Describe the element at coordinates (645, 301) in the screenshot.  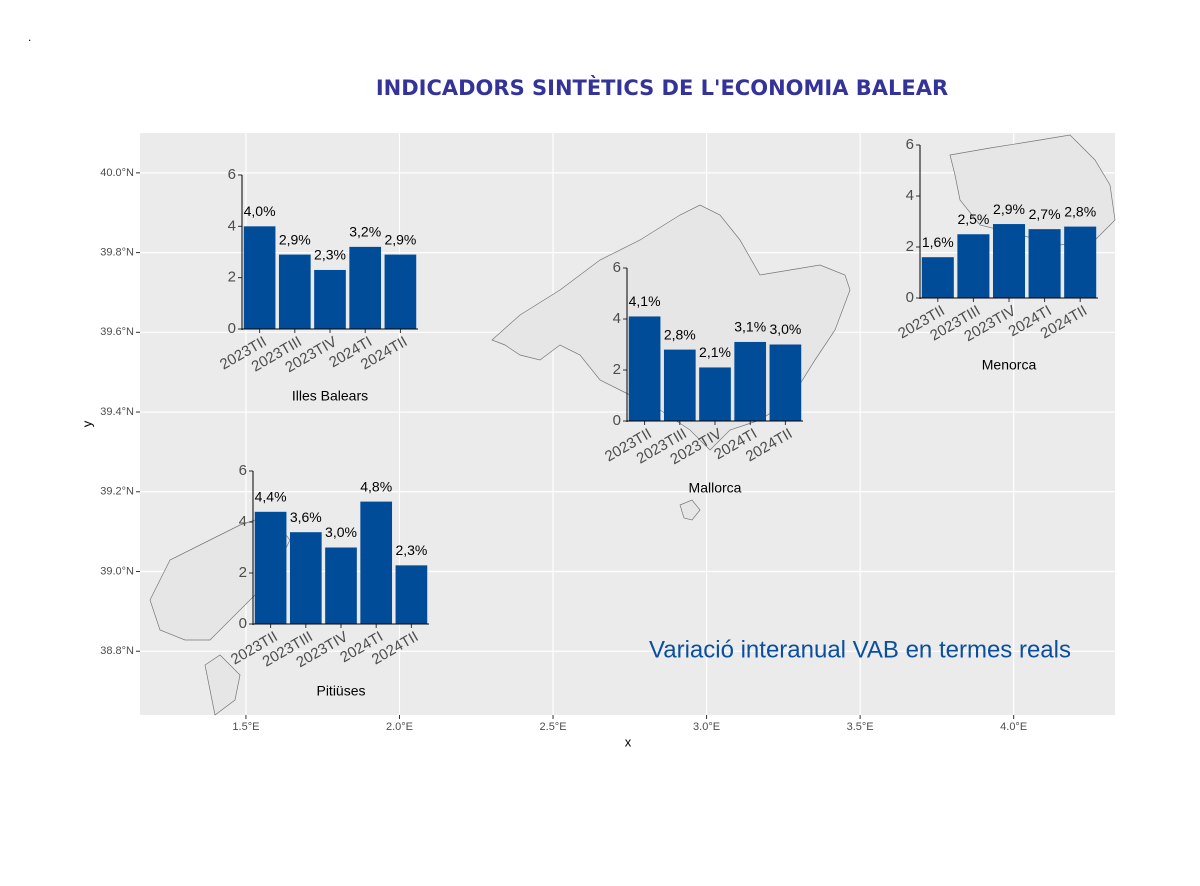
I see `value-label: 4,1%` at that location.